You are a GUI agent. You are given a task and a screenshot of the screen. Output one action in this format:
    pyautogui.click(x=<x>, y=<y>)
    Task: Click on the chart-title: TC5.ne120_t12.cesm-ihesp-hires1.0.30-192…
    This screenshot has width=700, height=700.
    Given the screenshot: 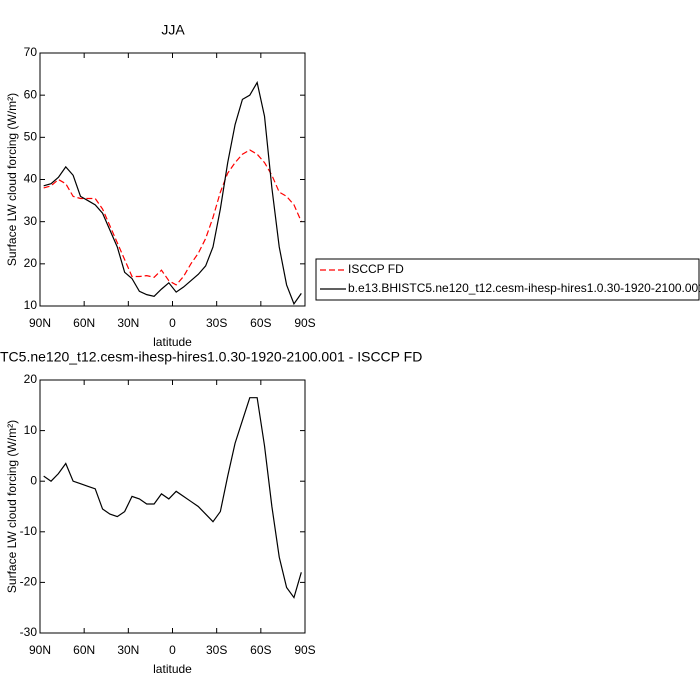 What is the action you would take?
    pyautogui.click(x=211, y=357)
    